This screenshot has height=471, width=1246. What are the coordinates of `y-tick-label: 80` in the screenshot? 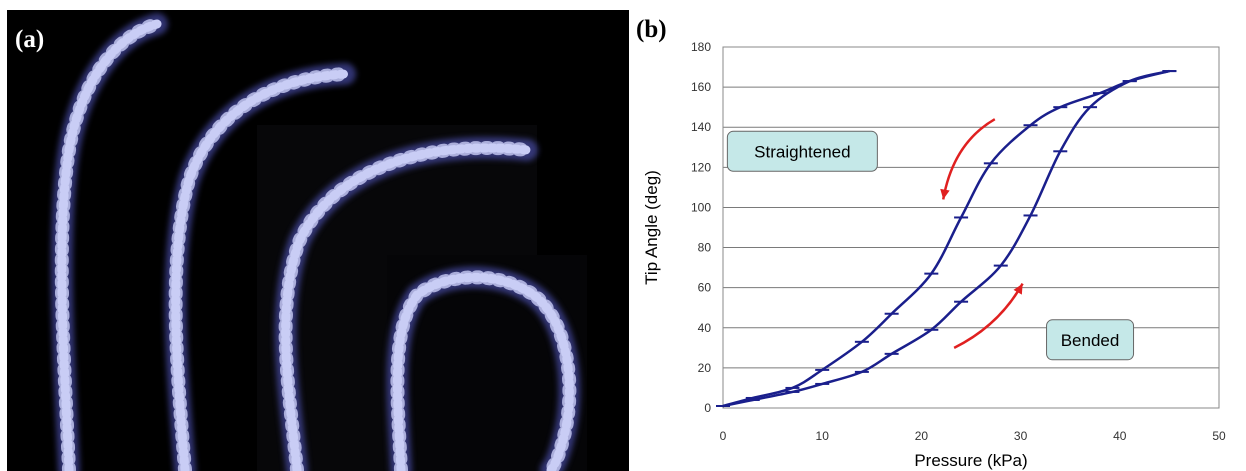 It's located at (705, 248).